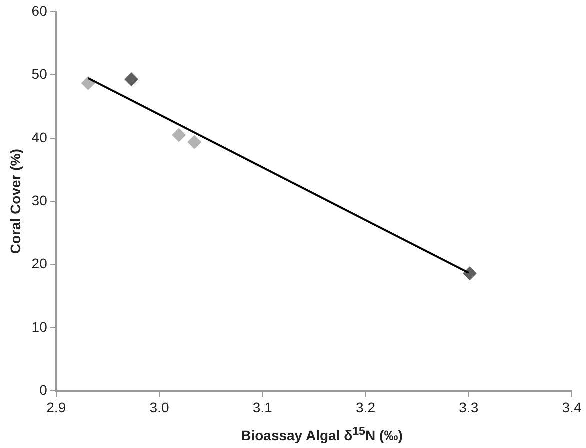 The image size is (586, 448). What do you see at coordinates (469, 407) in the screenshot?
I see `x-tick-label: 3.3` at bounding box center [469, 407].